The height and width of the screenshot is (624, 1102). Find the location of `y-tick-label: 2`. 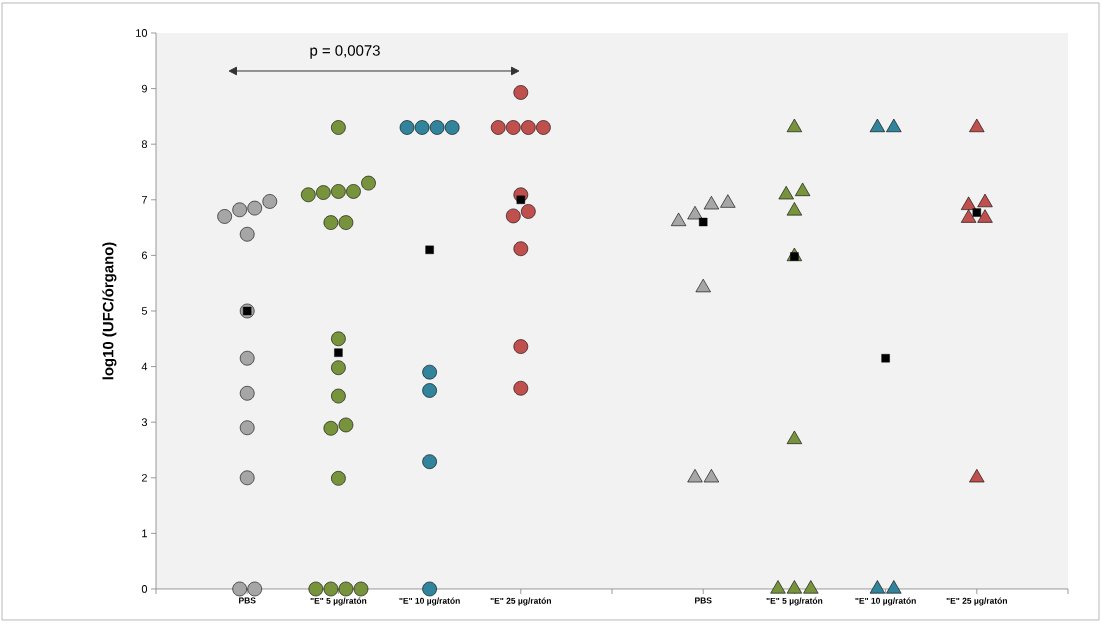

y-tick-label: 2 is located at coordinates (144, 477).